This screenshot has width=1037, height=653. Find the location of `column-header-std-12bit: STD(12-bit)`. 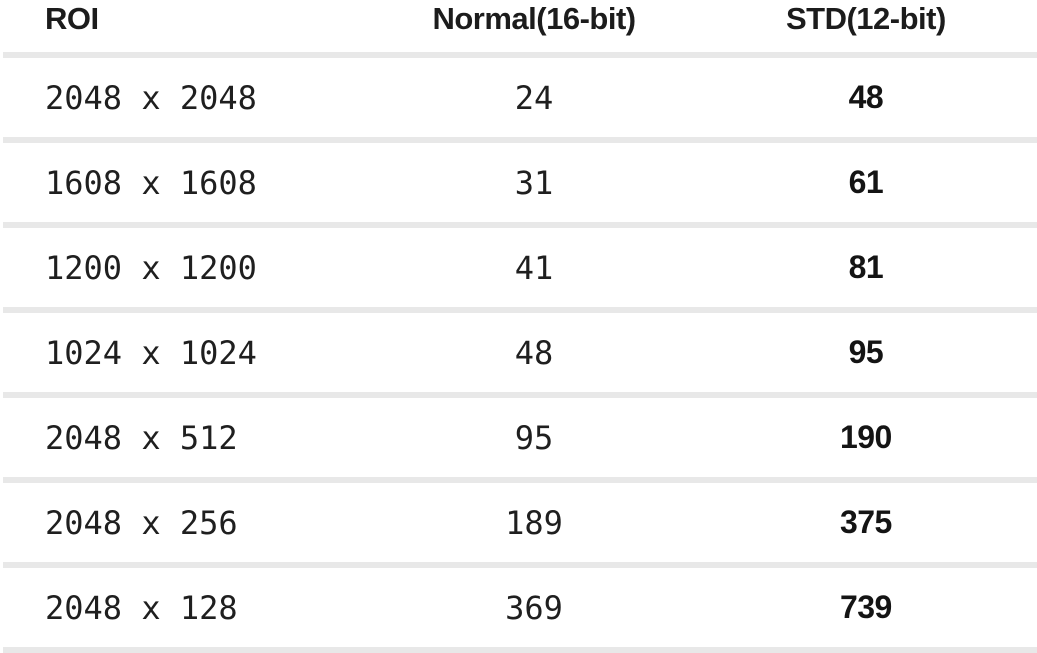

column-header-std-12bit: STD(12-bit) is located at coordinates (865, 18).